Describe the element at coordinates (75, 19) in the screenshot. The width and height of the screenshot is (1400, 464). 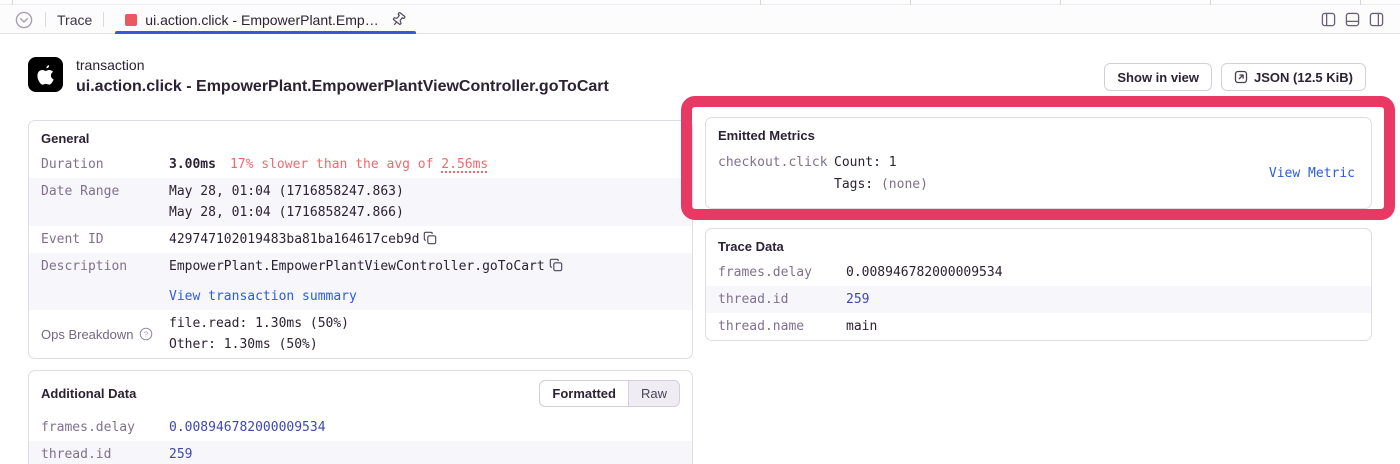
I see `breadcrumb-trace: Trace` at that location.